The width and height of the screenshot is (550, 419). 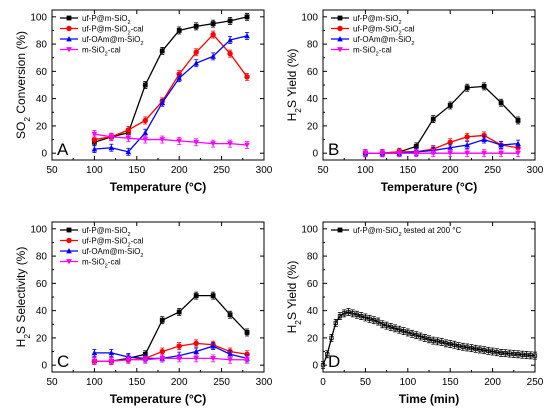 What do you see at coordinates (158, 399) in the screenshot?
I see `x-axis-title: Temperature (°C)` at bounding box center [158, 399].